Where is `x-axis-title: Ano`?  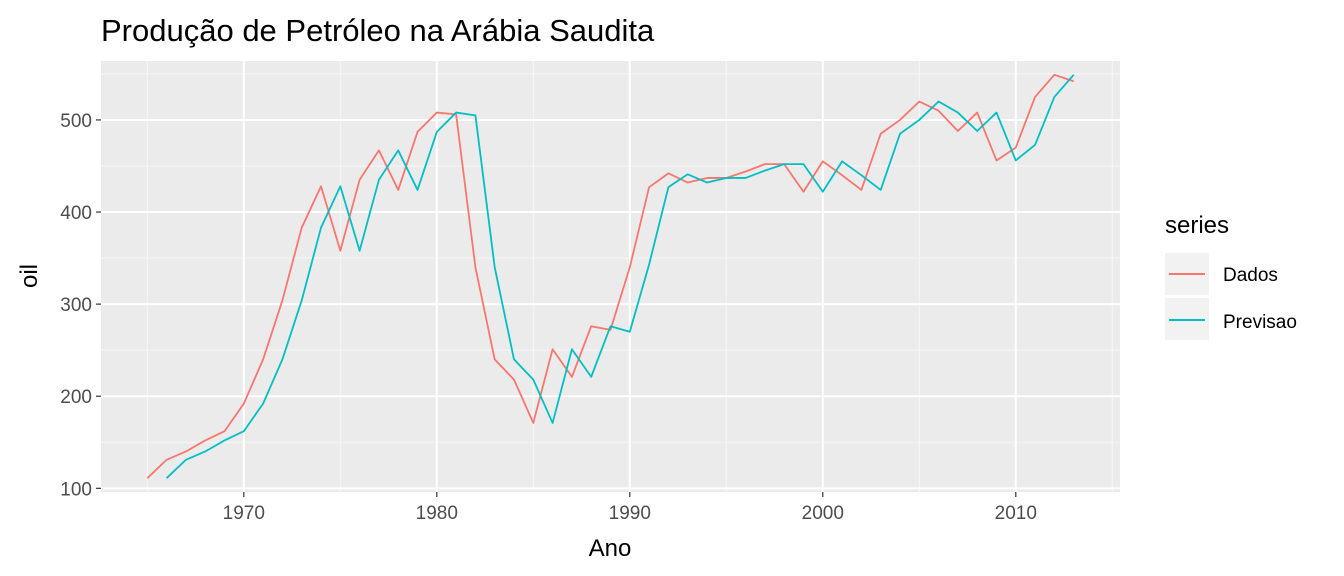 x-axis-title: Ano is located at coordinates (610, 548).